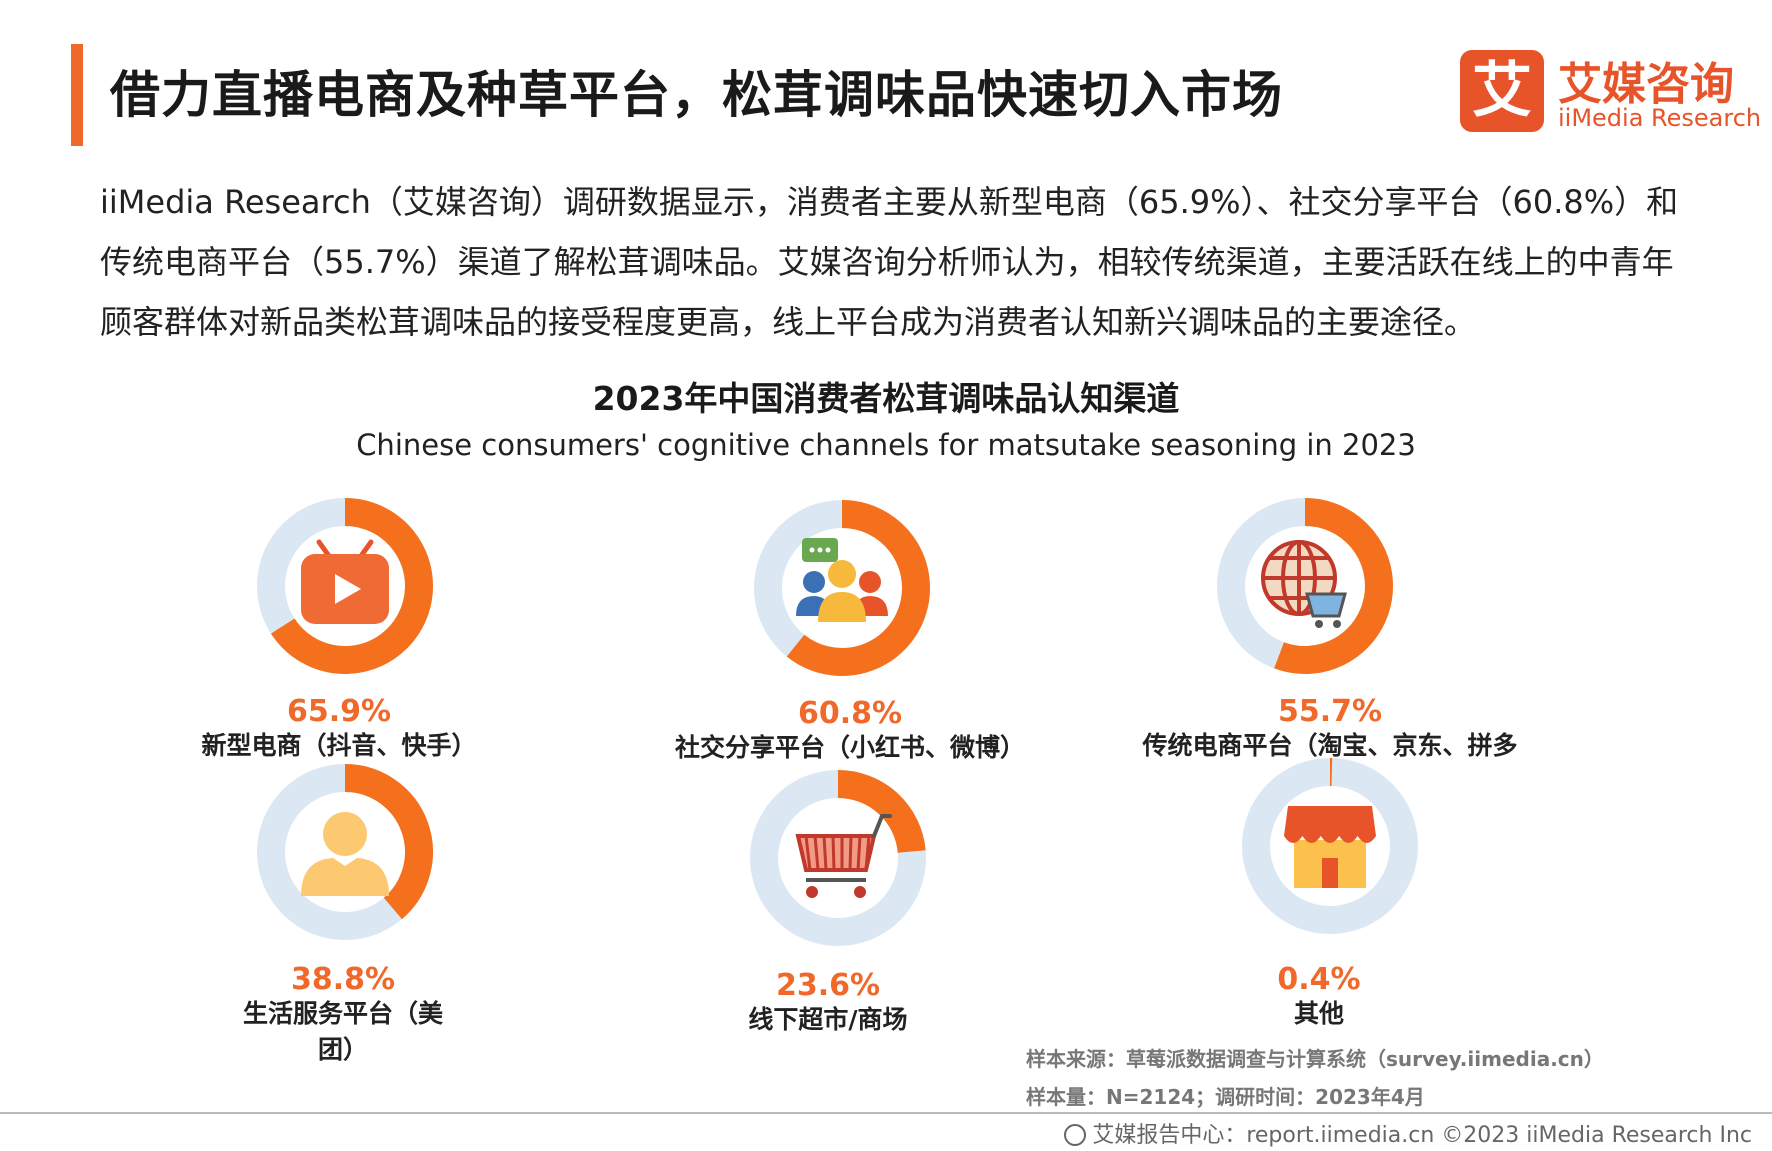 This screenshot has height=1151, width=1772. Describe the element at coordinates (886, 1113) in the screenshot. I see `footer-divider` at that location.